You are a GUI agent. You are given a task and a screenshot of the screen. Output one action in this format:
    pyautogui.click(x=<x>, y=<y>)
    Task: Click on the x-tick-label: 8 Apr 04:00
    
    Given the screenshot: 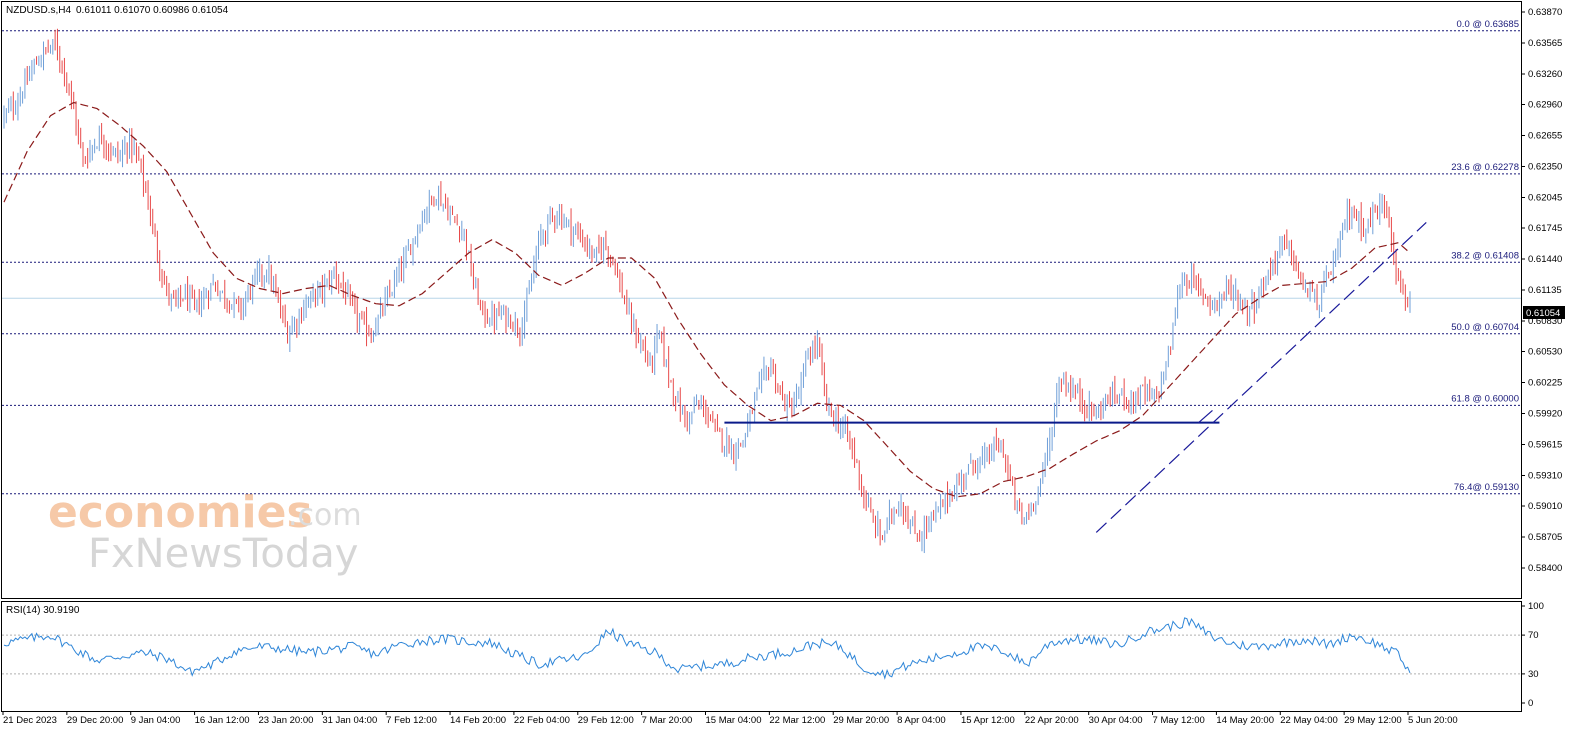 What is the action you would take?
    pyautogui.click(x=921, y=720)
    